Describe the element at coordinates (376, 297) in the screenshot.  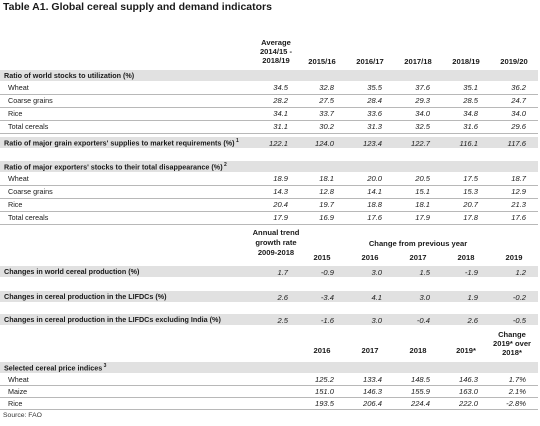
I see `production-cell: 4.1` at that location.